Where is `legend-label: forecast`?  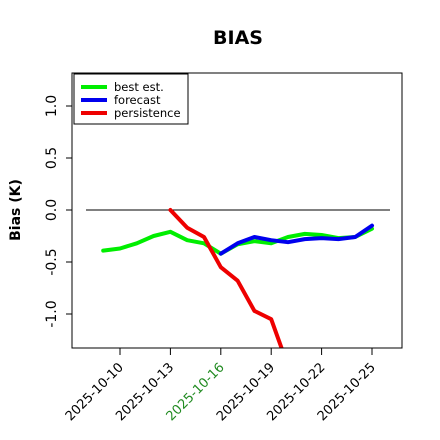
legend-label: forecast is located at coordinates (137, 100).